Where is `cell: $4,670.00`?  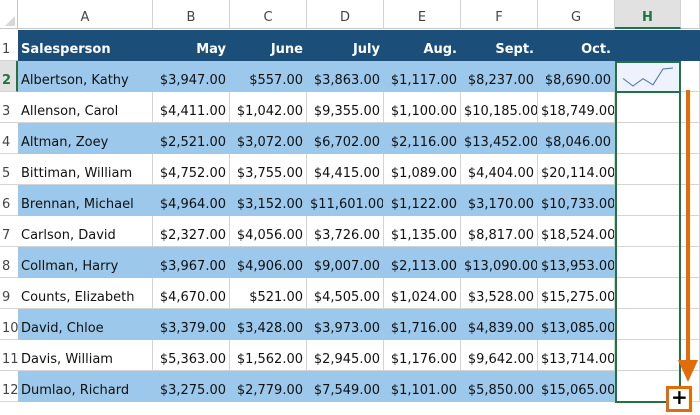 cell: $4,670.00 is located at coordinates (191, 293).